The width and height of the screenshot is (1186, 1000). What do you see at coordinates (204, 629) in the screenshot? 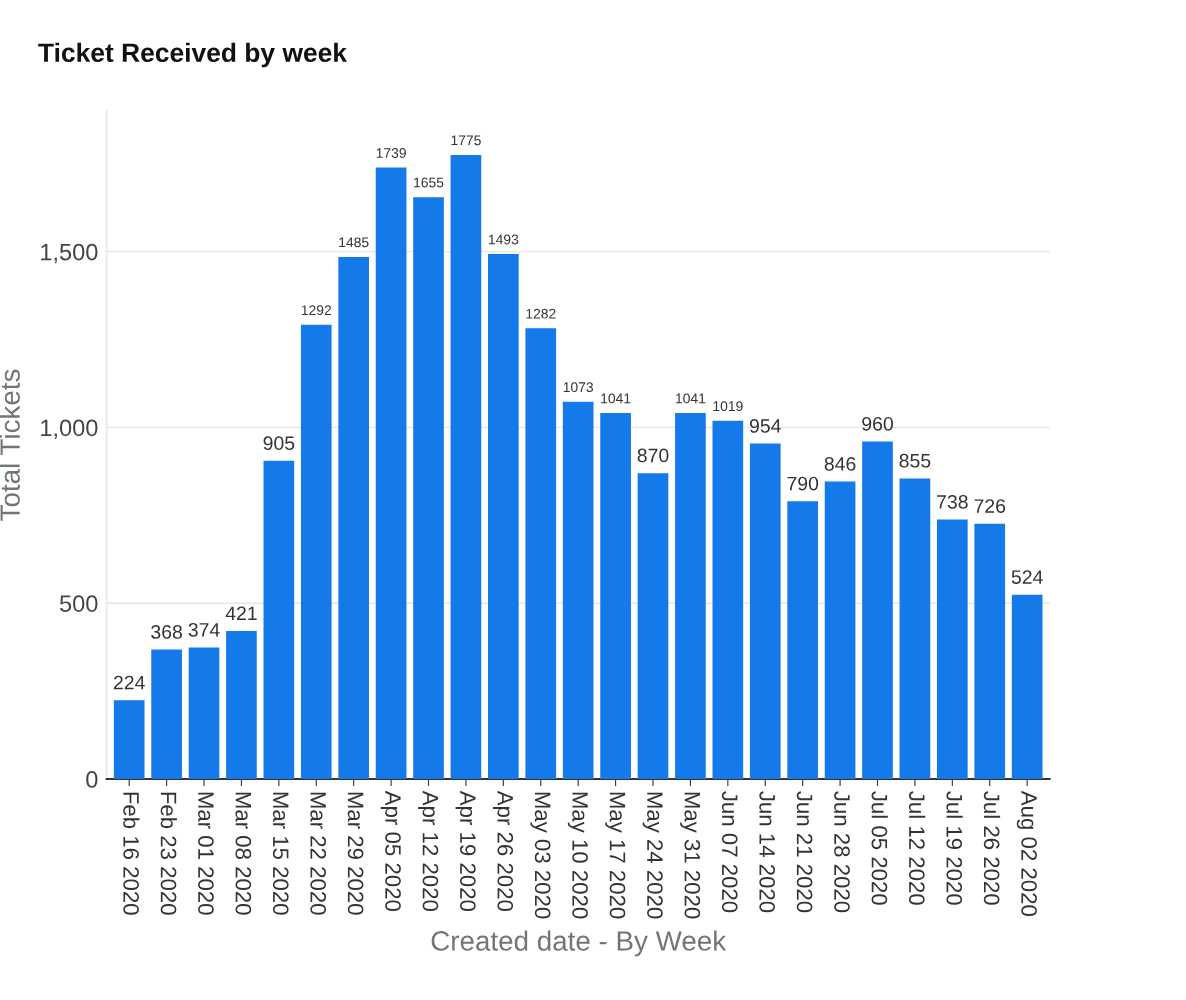
I see `data-label: 374` at bounding box center [204, 629].